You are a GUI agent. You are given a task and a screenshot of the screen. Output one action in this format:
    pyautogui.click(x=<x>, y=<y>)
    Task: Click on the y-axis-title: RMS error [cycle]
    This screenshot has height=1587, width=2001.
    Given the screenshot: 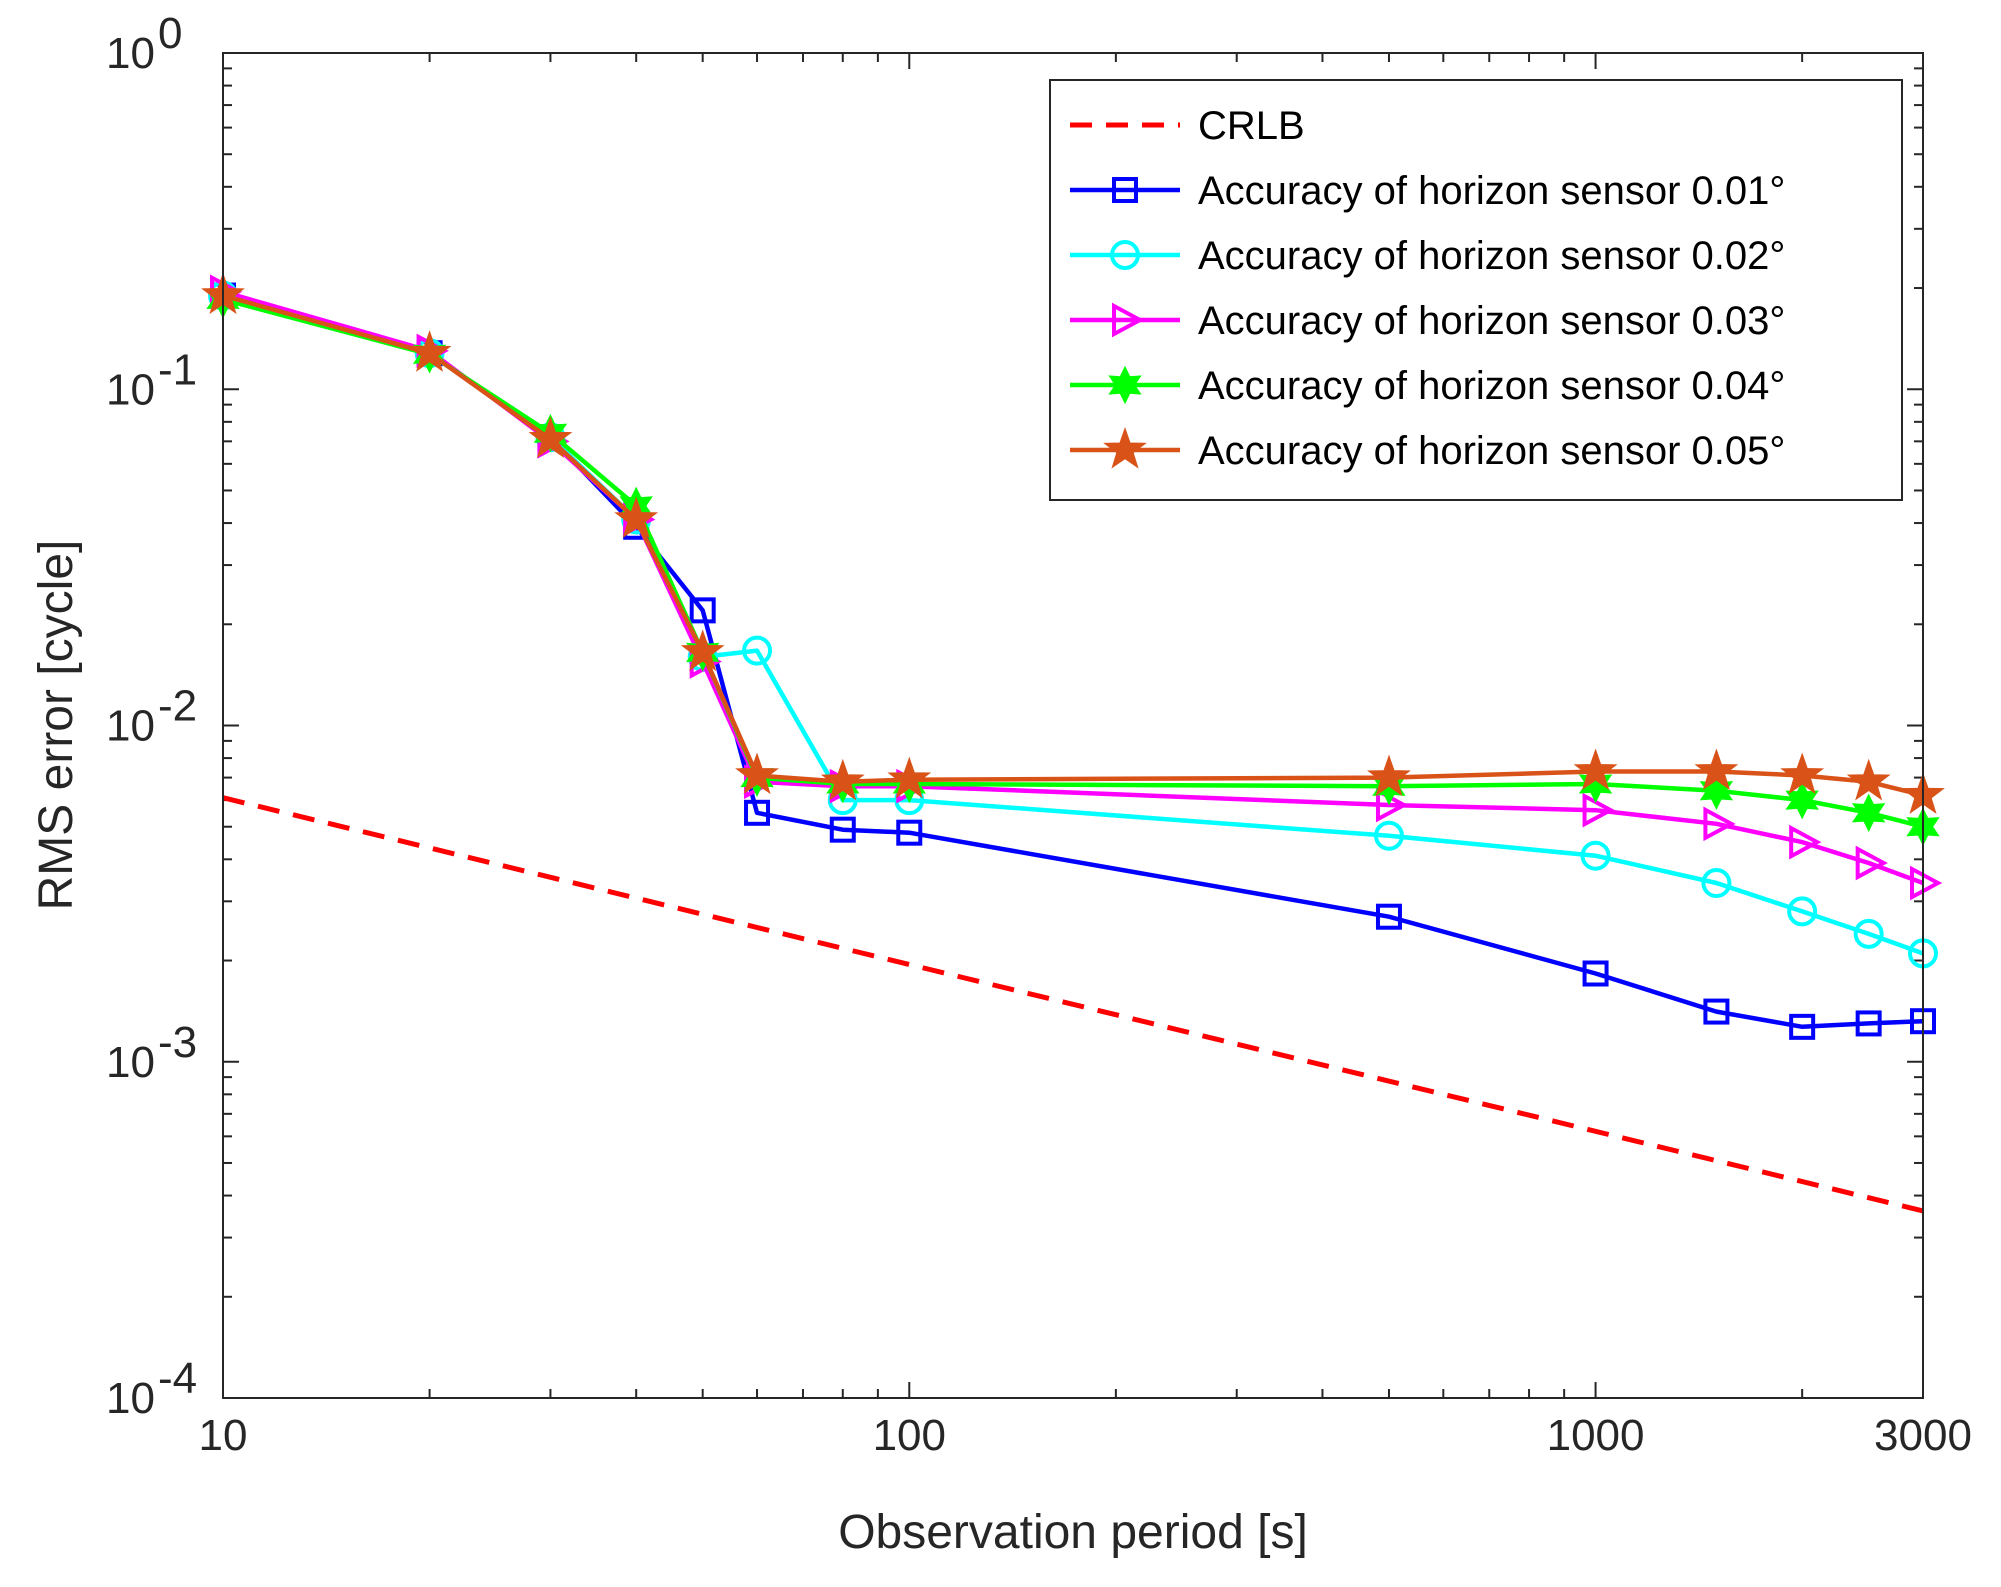 What is the action you would take?
    pyautogui.click(x=56, y=725)
    